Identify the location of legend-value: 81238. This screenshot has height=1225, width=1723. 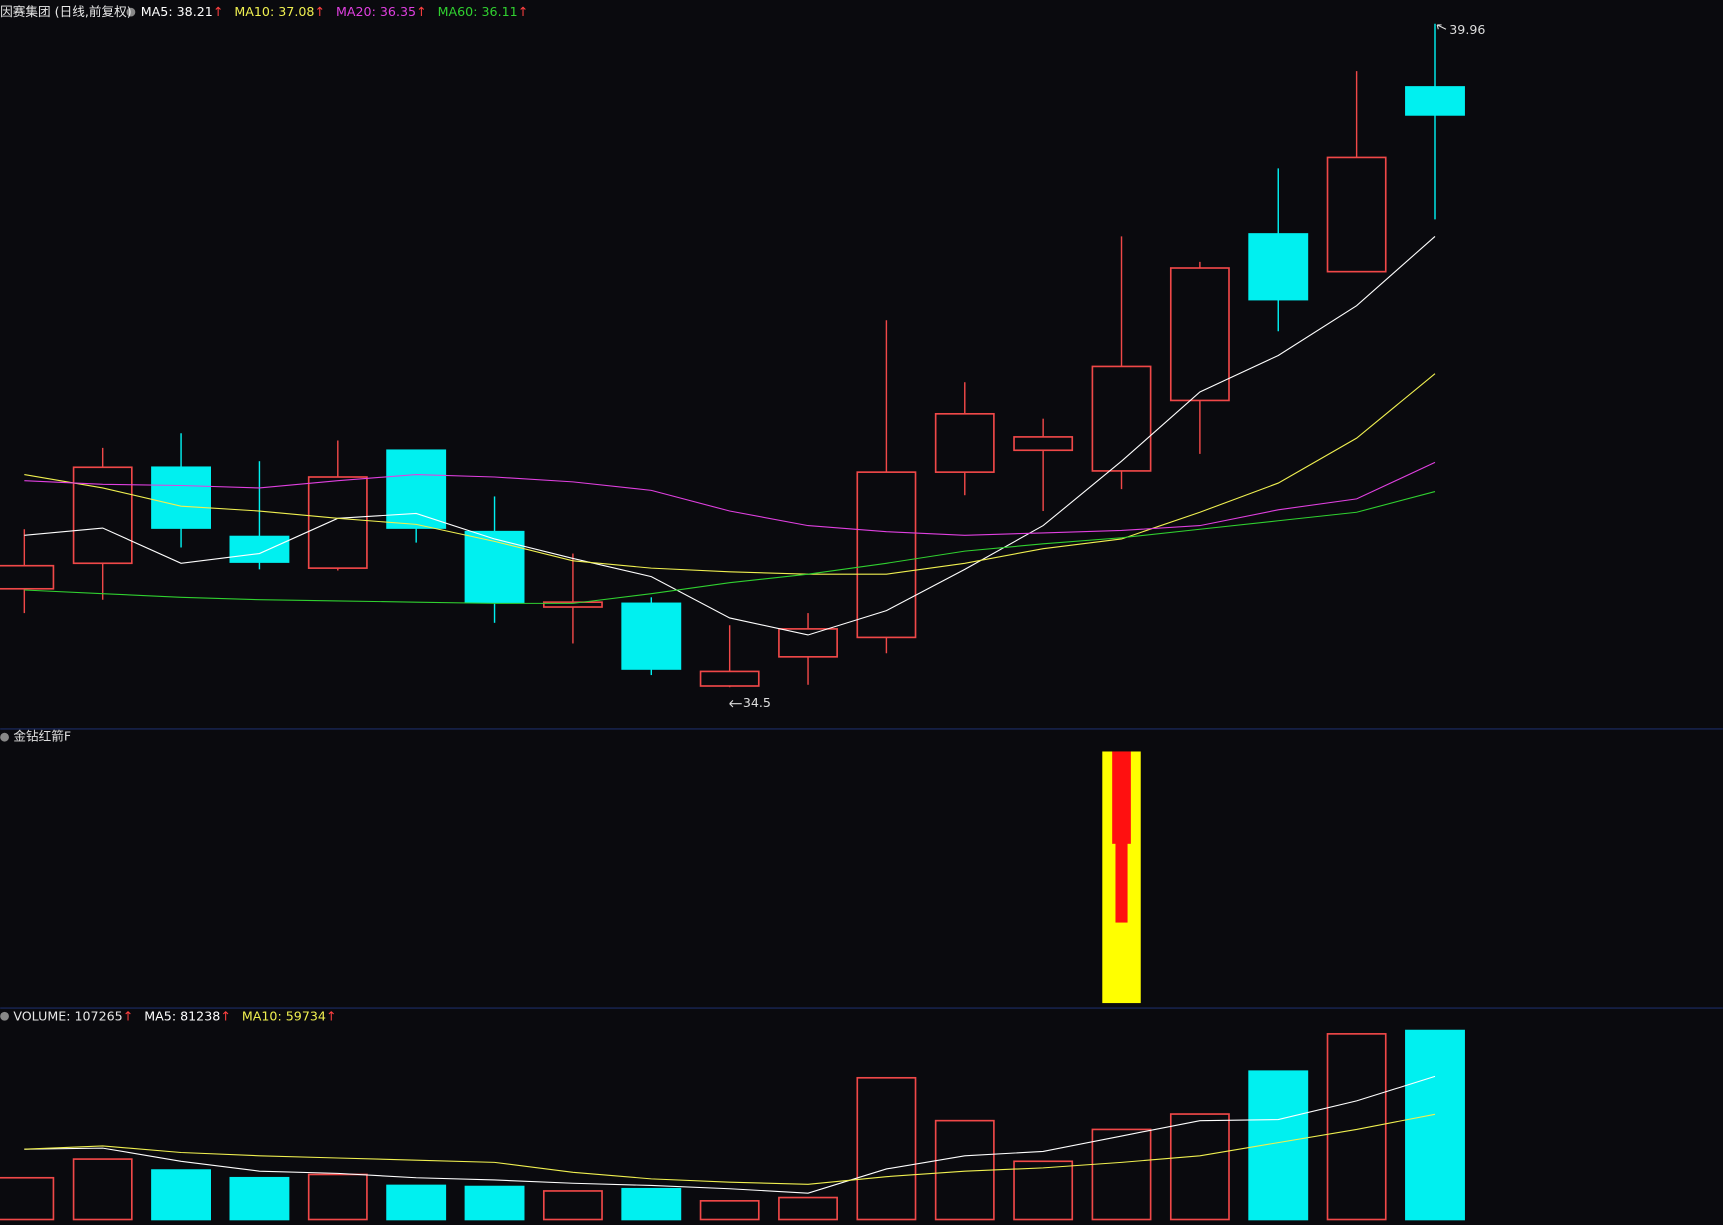
(200, 1015).